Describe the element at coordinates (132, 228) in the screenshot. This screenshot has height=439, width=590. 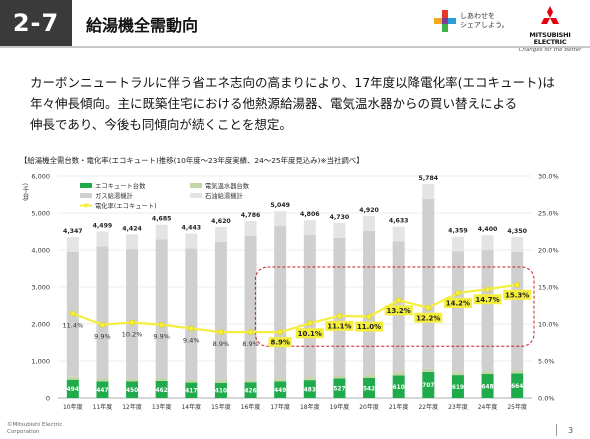
I see `total-value-label: 4,424` at that location.